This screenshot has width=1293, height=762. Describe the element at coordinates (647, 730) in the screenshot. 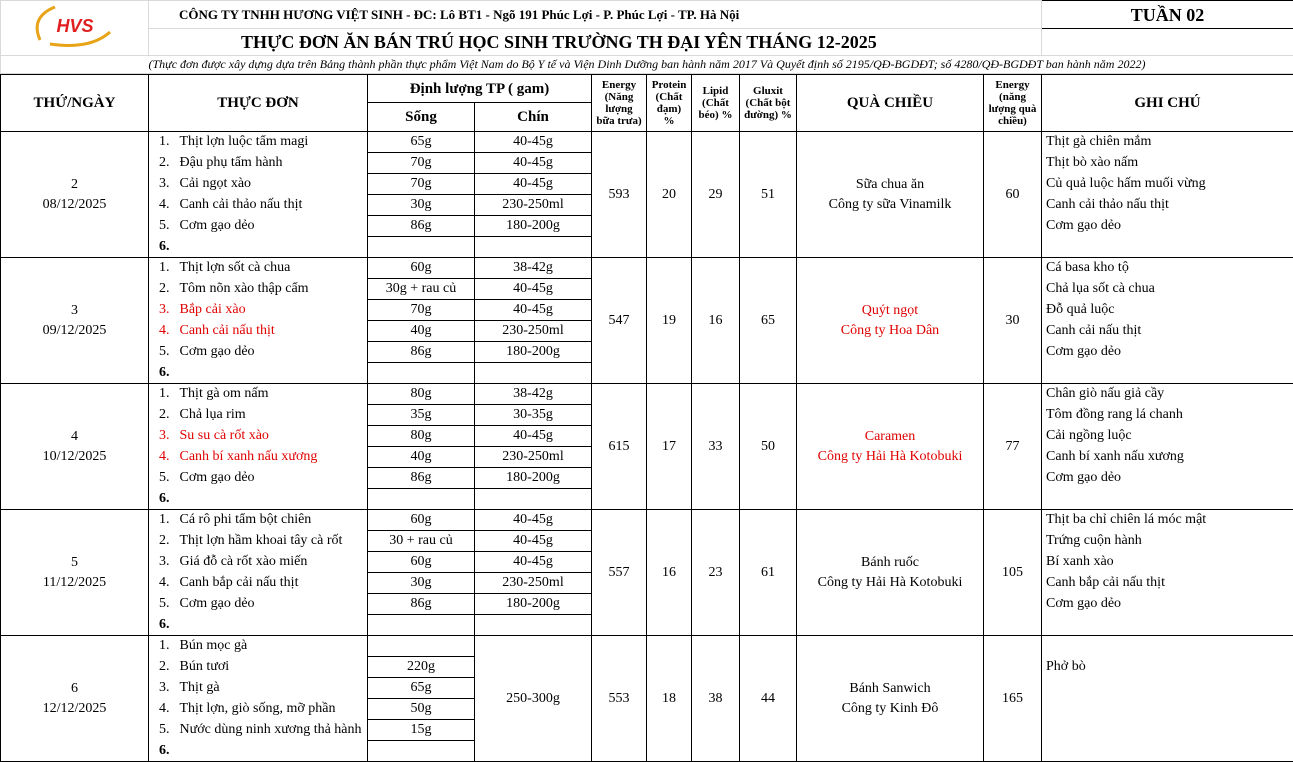

I see `menu-row: 5. Nước dùng ninh xương thả hành 15g` at that location.